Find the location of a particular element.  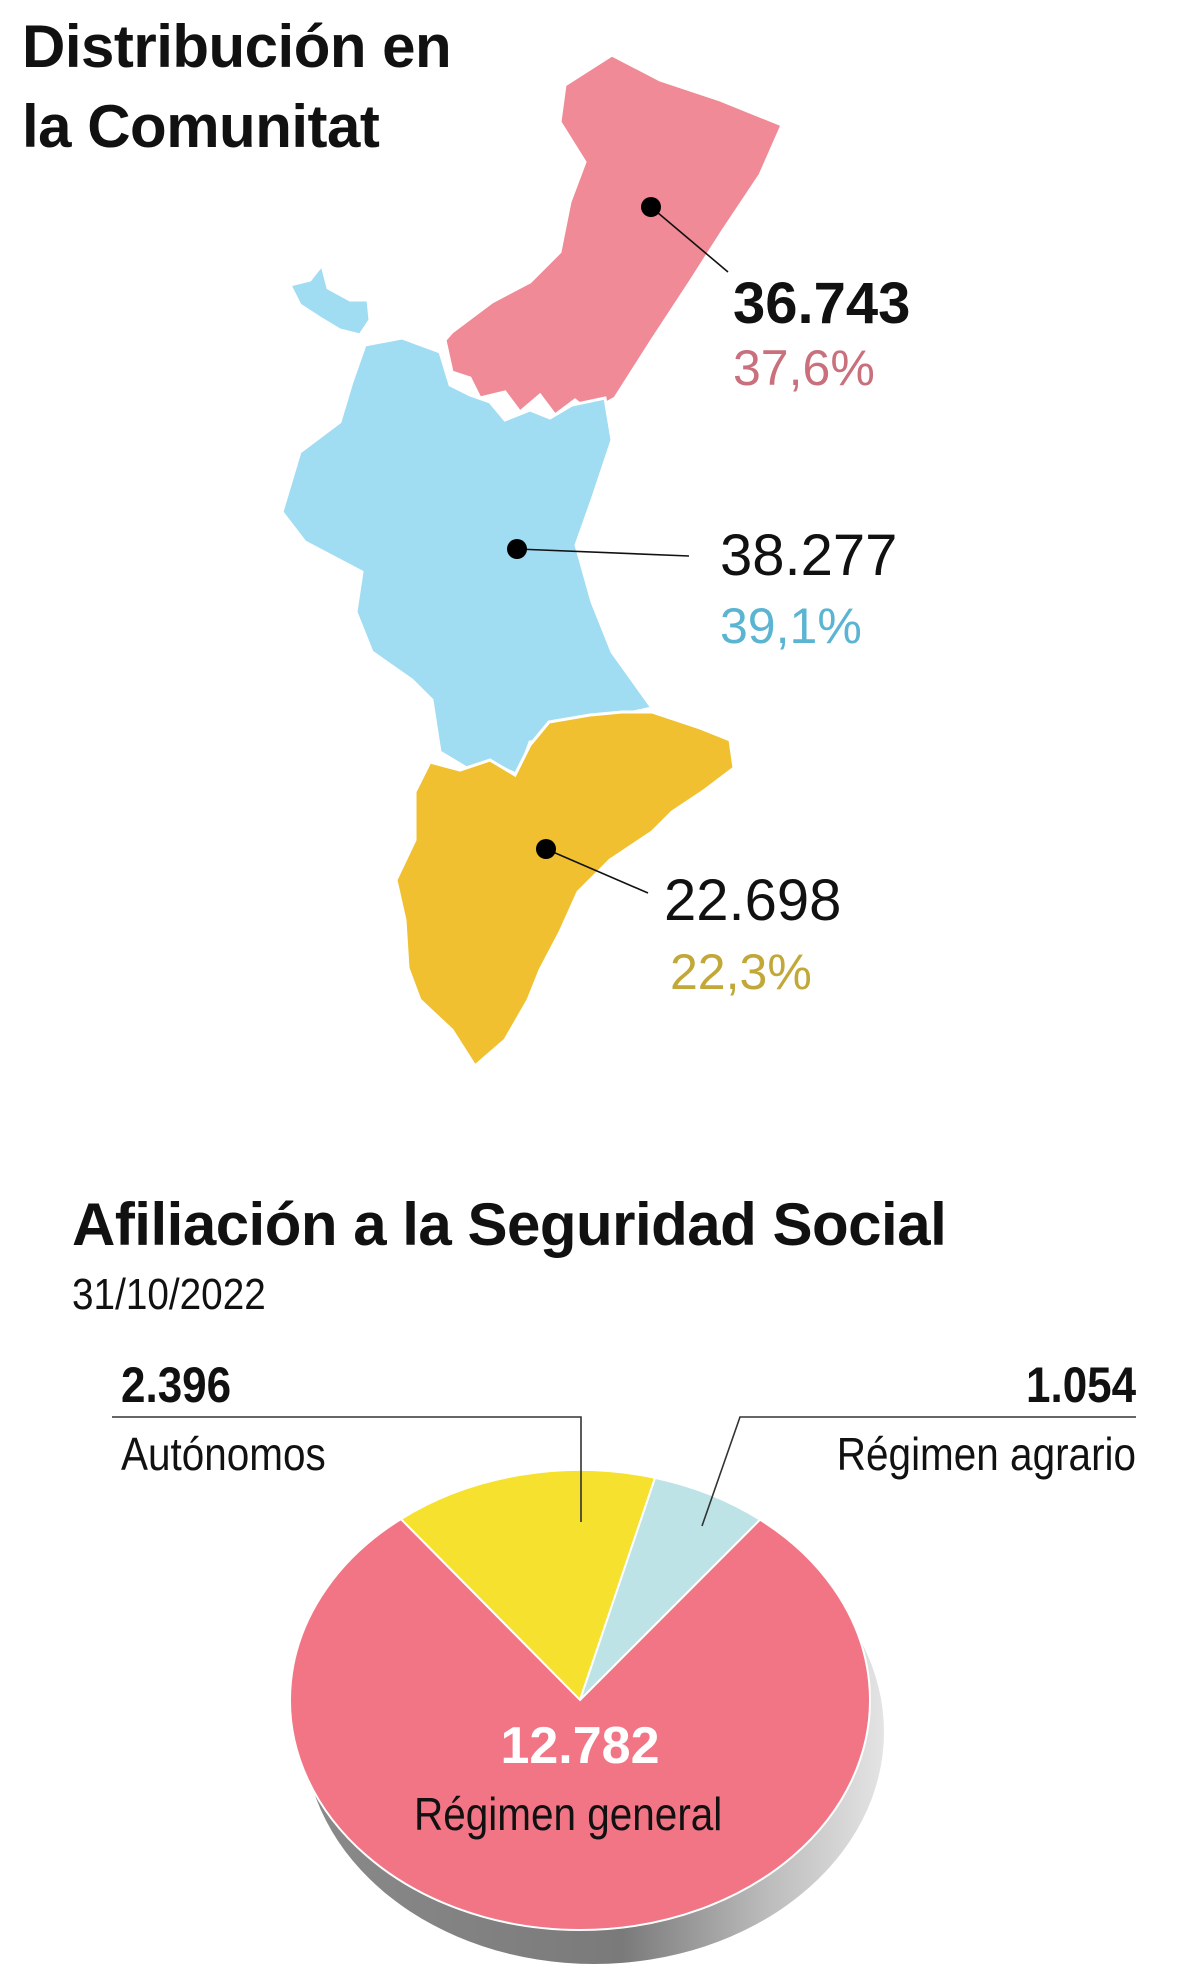

label-agrario: Régimen agrario is located at coordinates (986, 1454).